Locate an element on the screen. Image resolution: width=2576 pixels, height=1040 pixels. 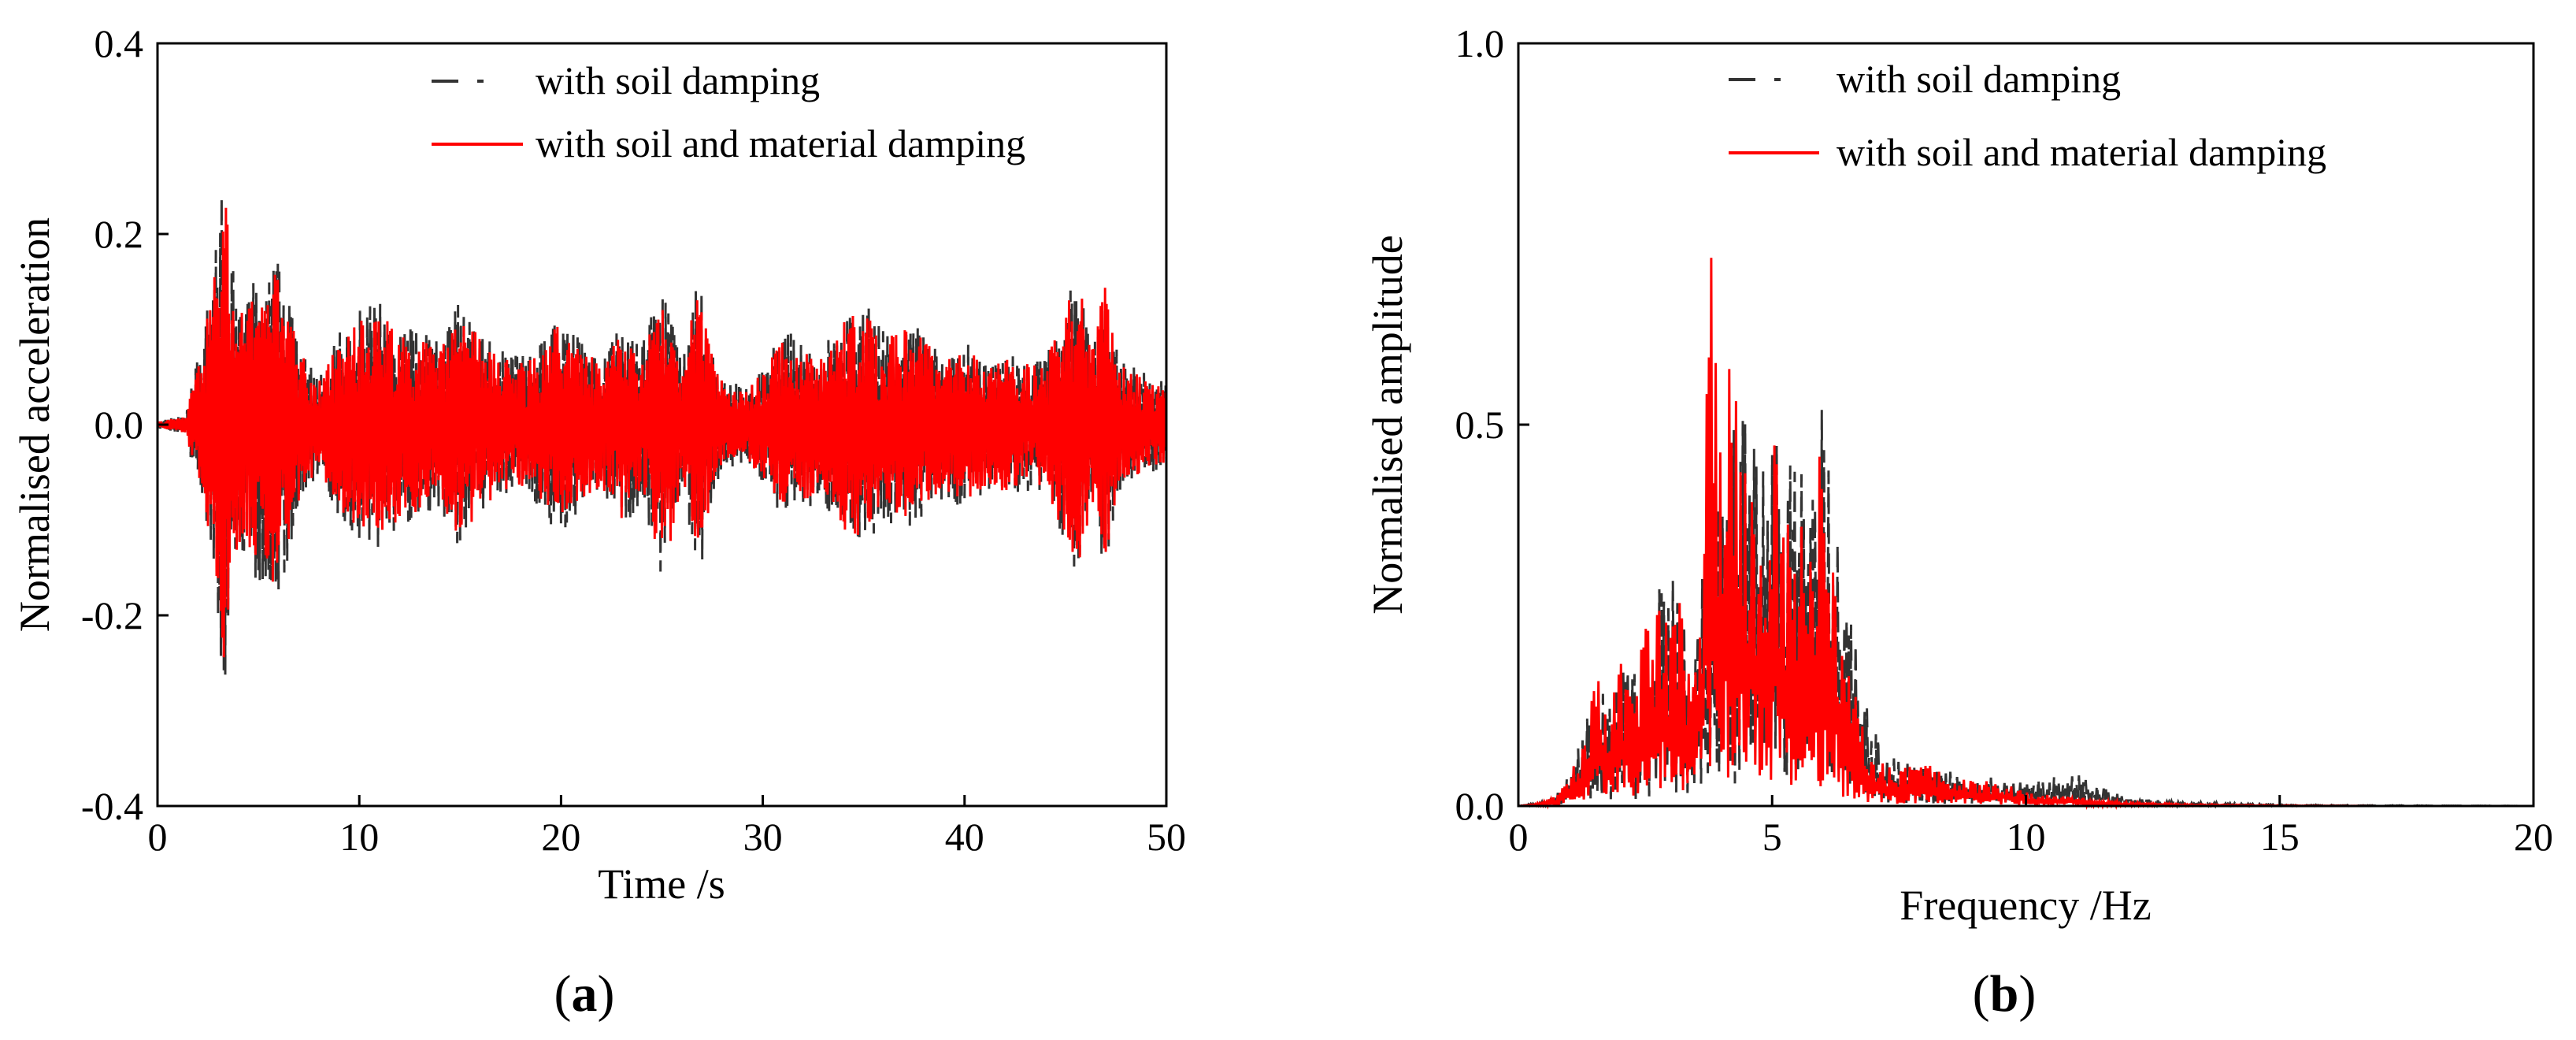
x-tick-label: 5 is located at coordinates (1772, 837).